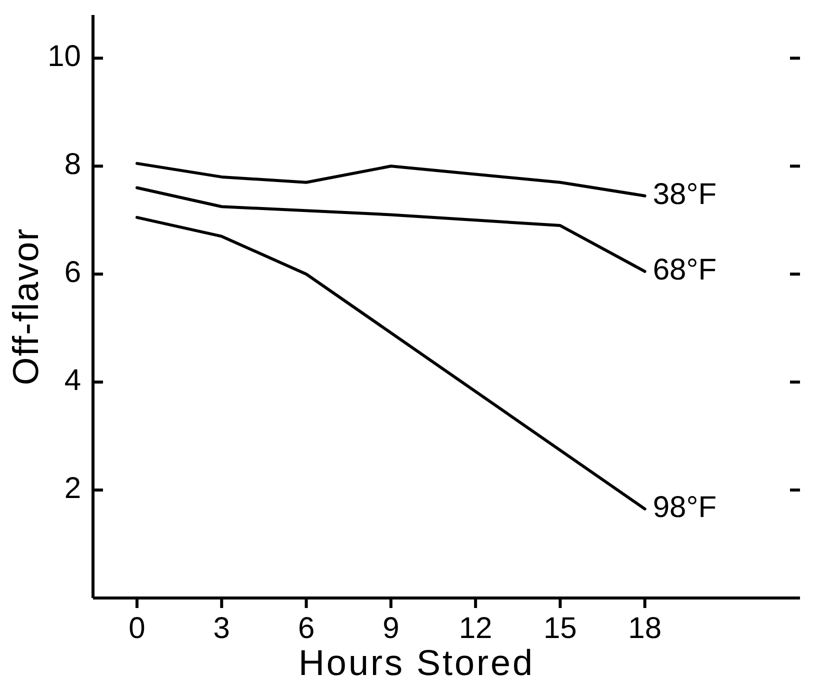  I want to click on x-tick-label: 3, so click(221, 628).